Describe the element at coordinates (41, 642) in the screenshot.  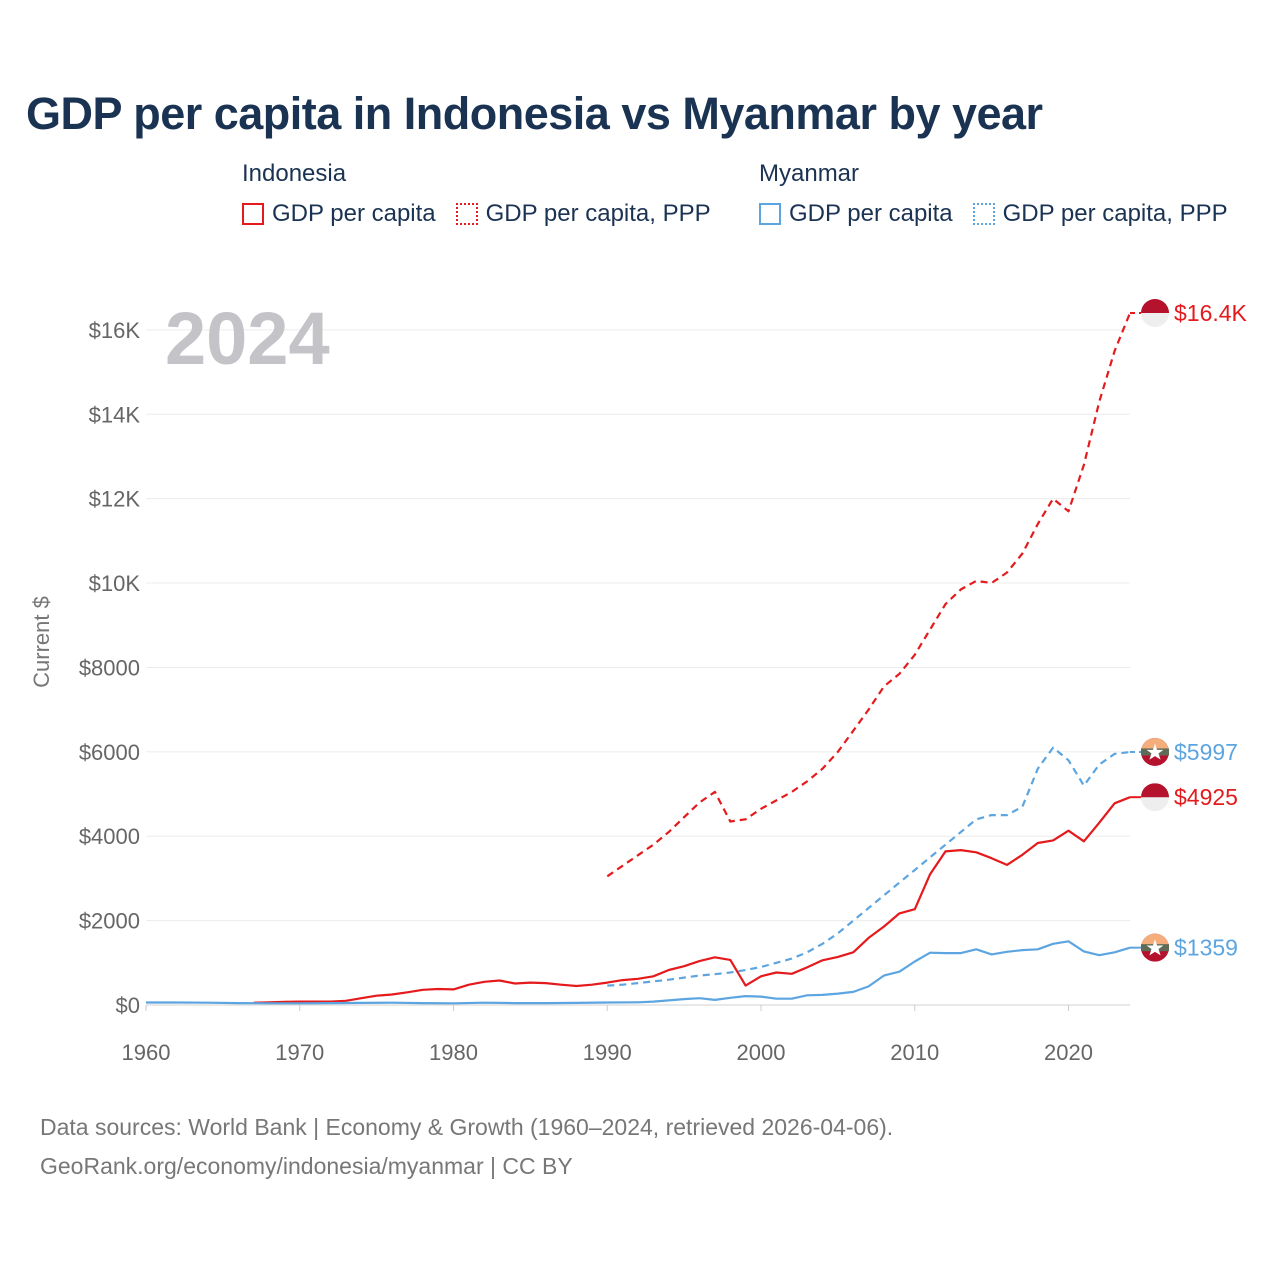
I see `y-axis-label: Current $` at that location.